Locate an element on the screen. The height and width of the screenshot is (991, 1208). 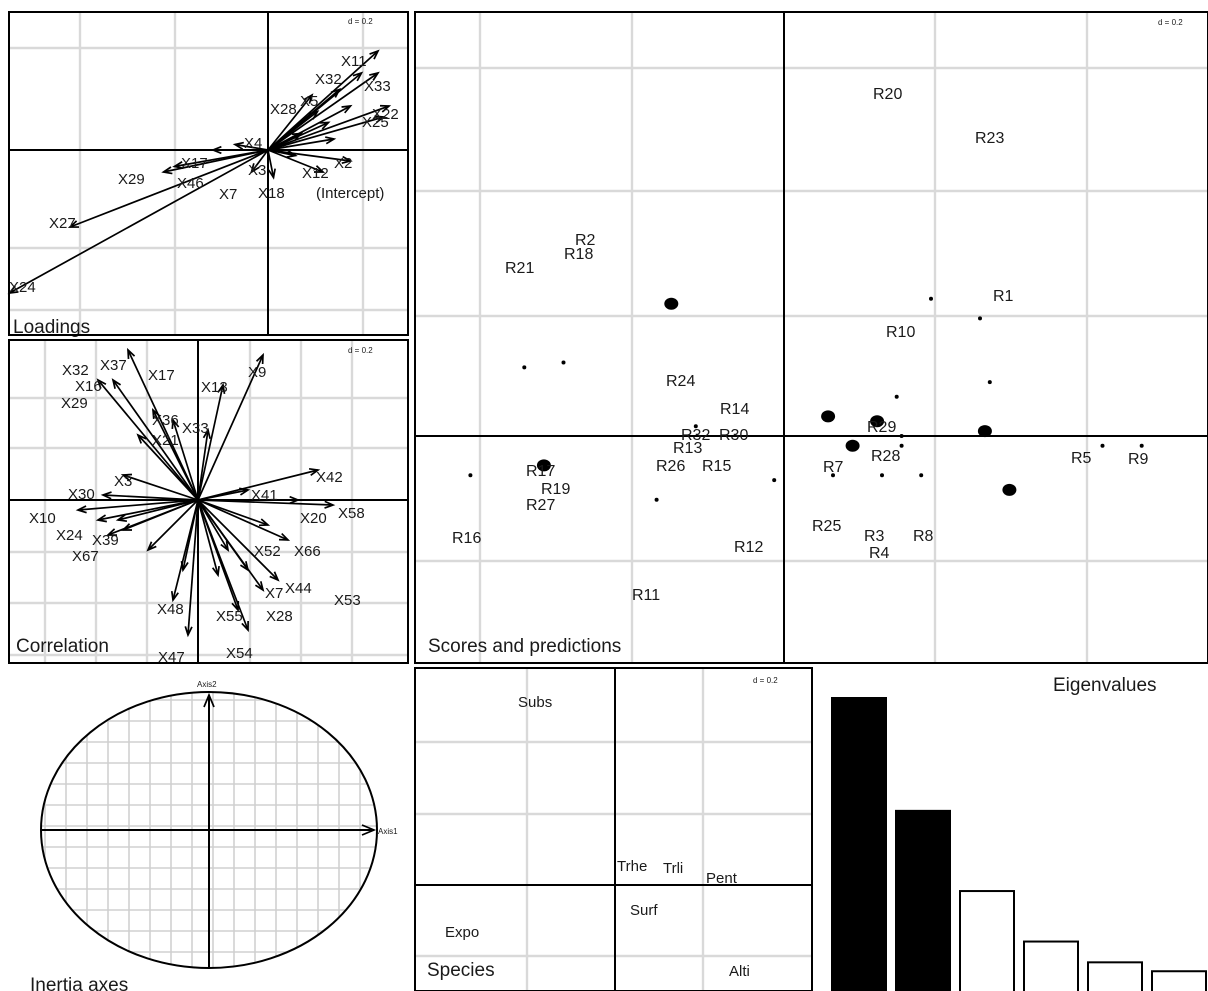
correlation-arrow-head is located at coordinates (314, 471).